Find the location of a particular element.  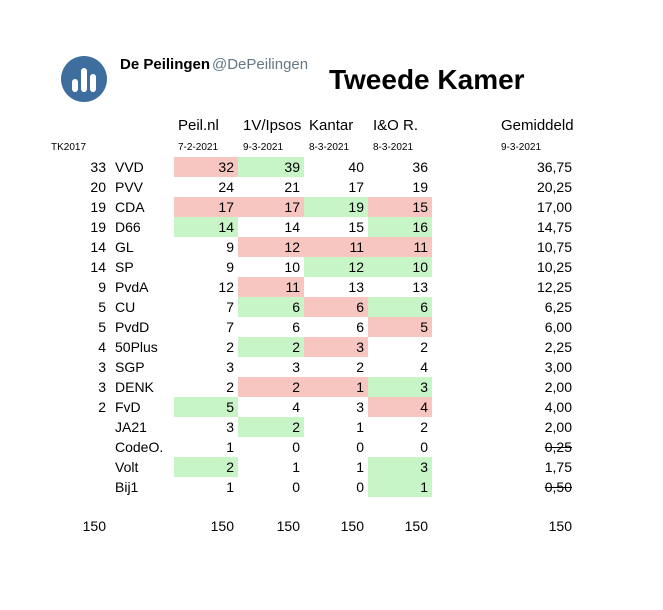

poll-value: 39 is located at coordinates (271, 167).